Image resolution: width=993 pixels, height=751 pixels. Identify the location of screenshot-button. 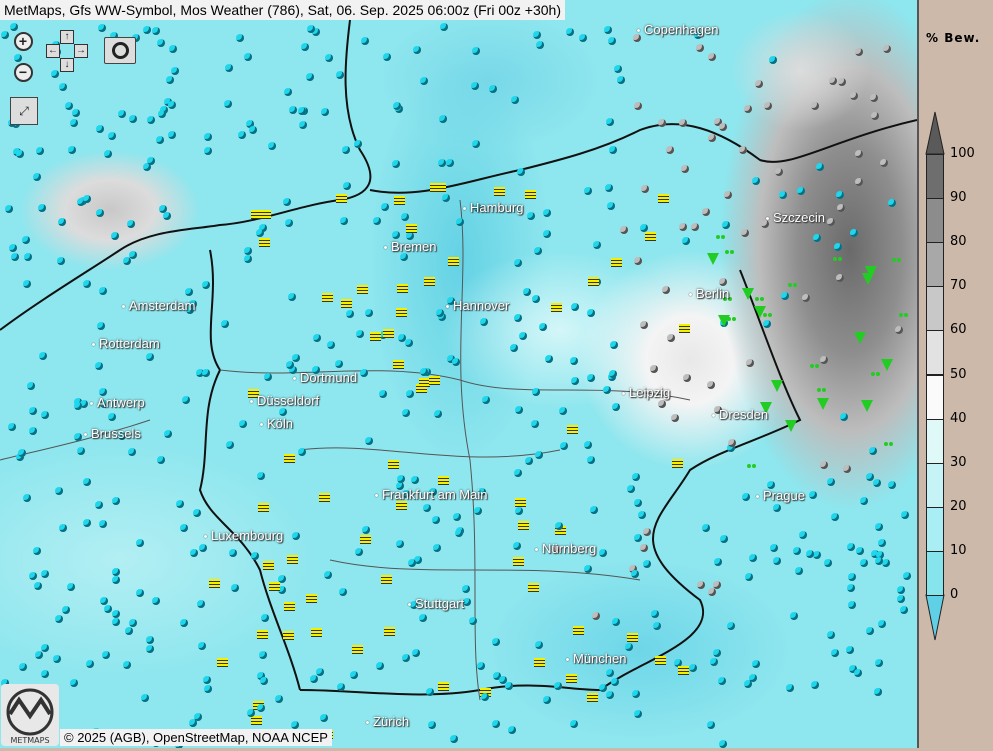
(120, 50).